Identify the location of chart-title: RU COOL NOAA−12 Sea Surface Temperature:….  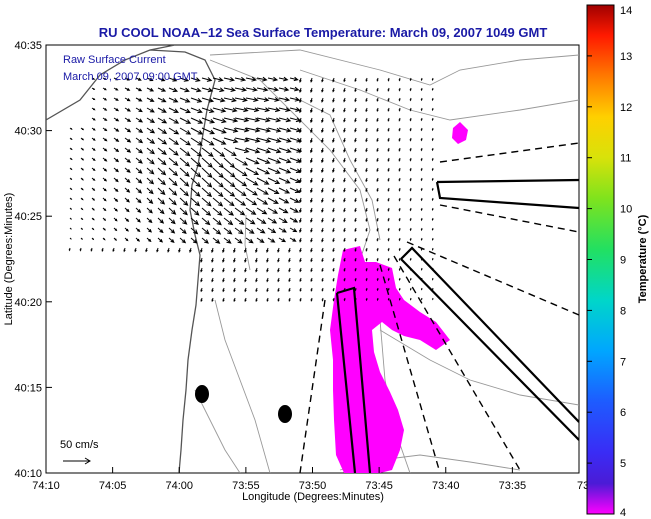
(323, 32).